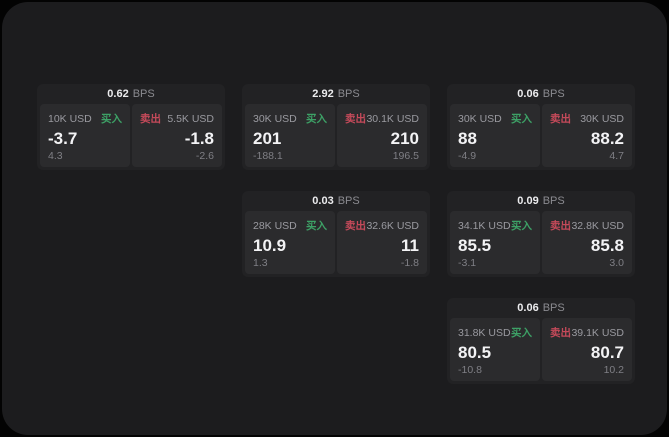 The height and width of the screenshot is (437, 669). What do you see at coordinates (63, 138) in the screenshot?
I see `buy-price: -3.7` at bounding box center [63, 138].